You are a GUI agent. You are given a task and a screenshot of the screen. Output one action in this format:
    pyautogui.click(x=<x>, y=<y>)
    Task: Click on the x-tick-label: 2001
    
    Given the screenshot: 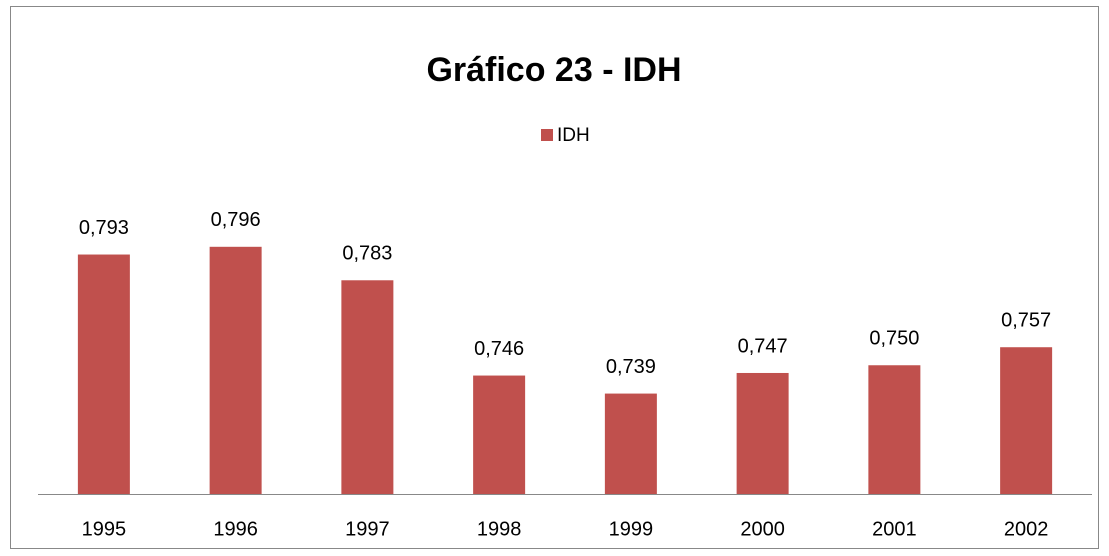 What is the action you would take?
    pyautogui.click(x=894, y=529)
    